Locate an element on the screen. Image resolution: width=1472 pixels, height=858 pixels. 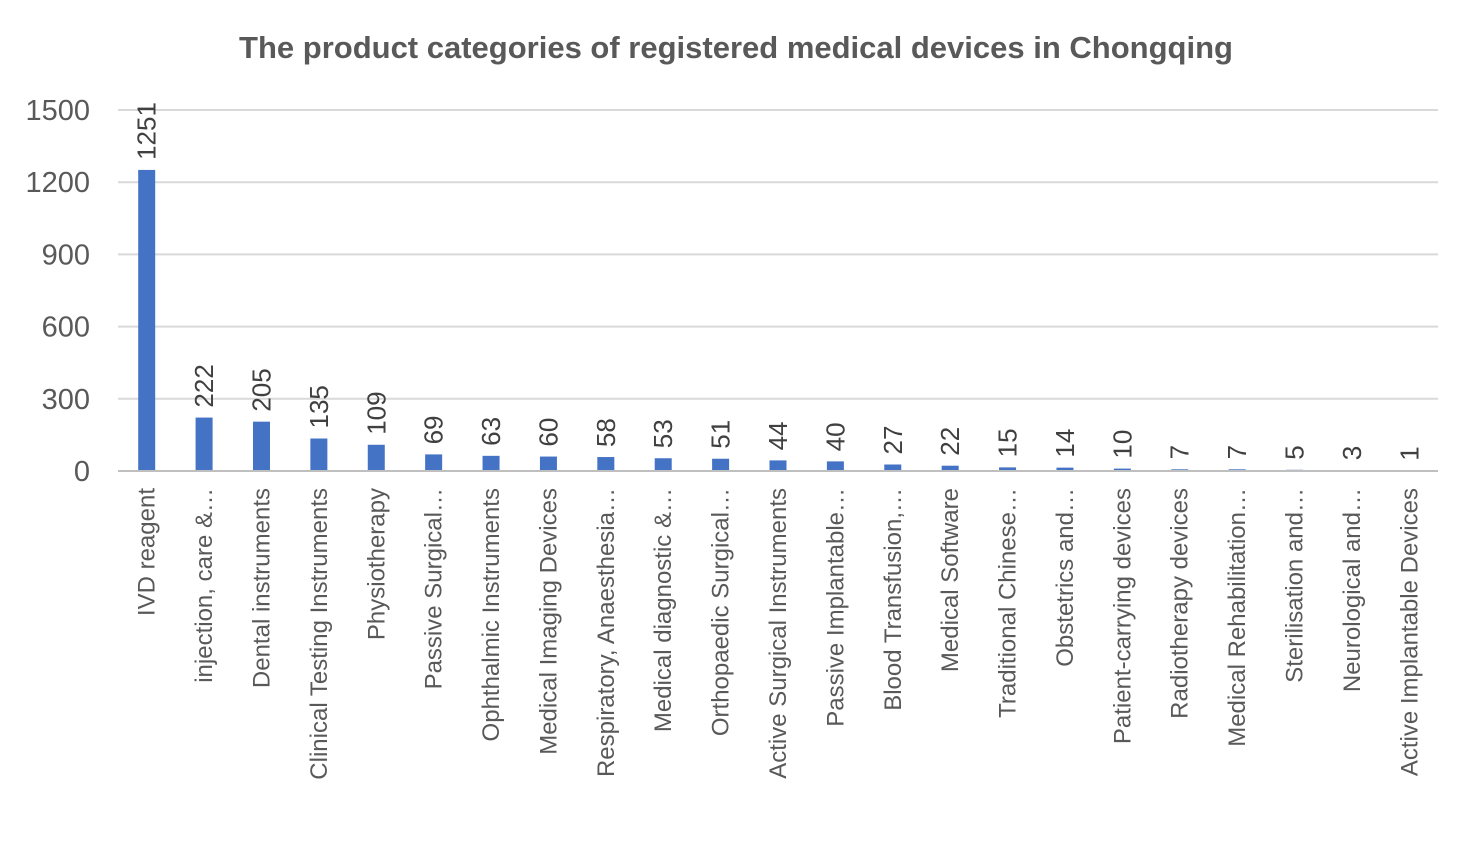
x-tick-label: Active Surgical Instruments is located at coordinates (778, 633).